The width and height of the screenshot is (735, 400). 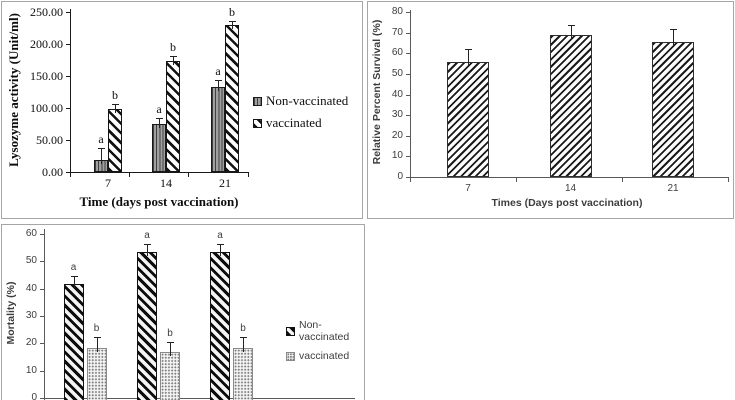 I want to click on y-tick-label: 10, so click(x=31, y=370).